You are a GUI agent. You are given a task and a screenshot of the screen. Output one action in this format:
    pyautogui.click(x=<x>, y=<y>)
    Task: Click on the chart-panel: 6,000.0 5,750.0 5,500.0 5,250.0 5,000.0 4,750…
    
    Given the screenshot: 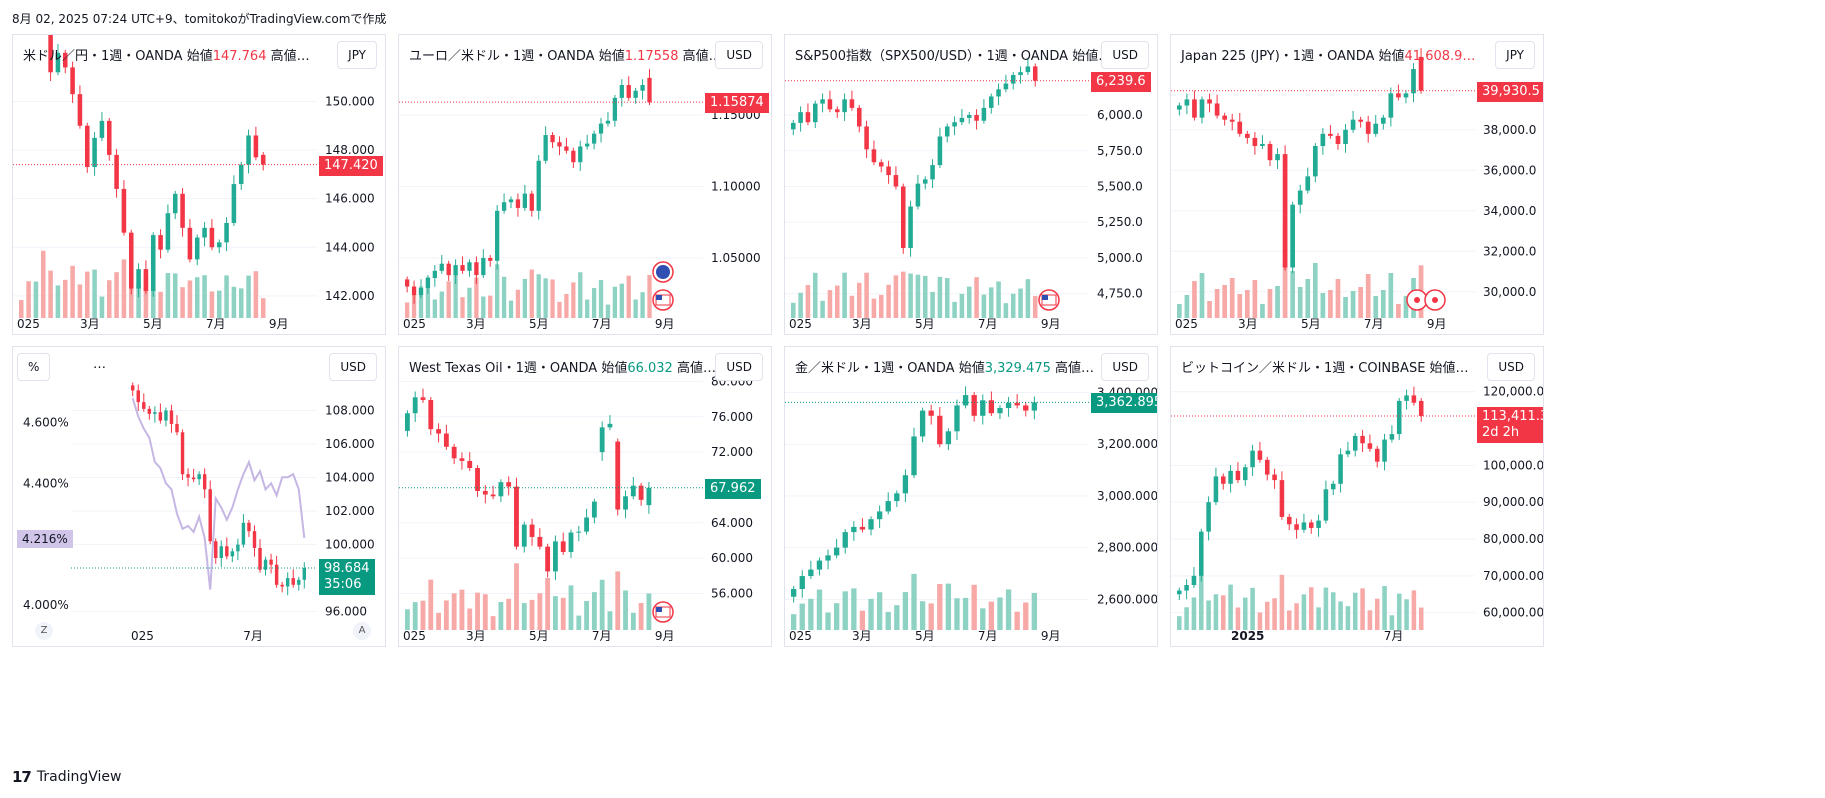 What is the action you would take?
    pyautogui.click(x=971, y=184)
    